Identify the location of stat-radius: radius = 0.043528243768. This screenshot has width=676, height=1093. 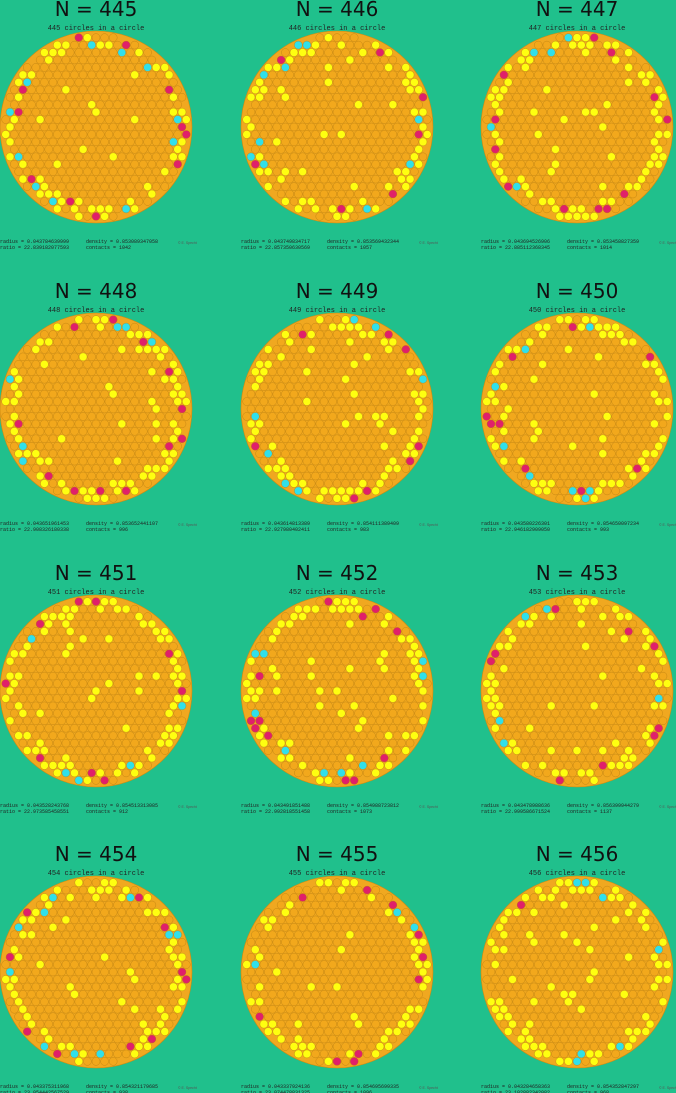
(34, 806).